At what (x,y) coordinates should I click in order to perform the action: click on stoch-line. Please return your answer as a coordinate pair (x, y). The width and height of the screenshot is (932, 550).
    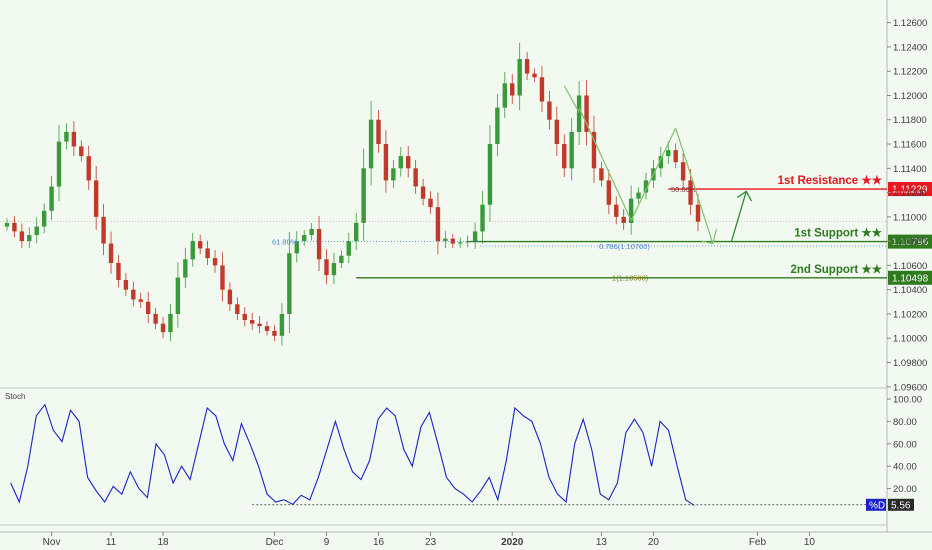
    Looking at the image, I should click on (352, 454).